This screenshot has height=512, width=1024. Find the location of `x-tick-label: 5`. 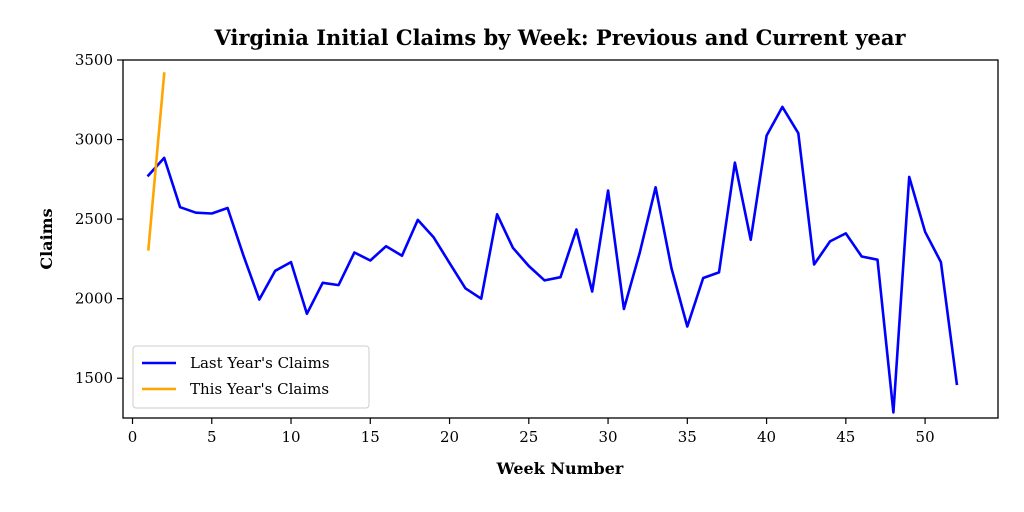

x-tick-label: 5 is located at coordinates (212, 437).